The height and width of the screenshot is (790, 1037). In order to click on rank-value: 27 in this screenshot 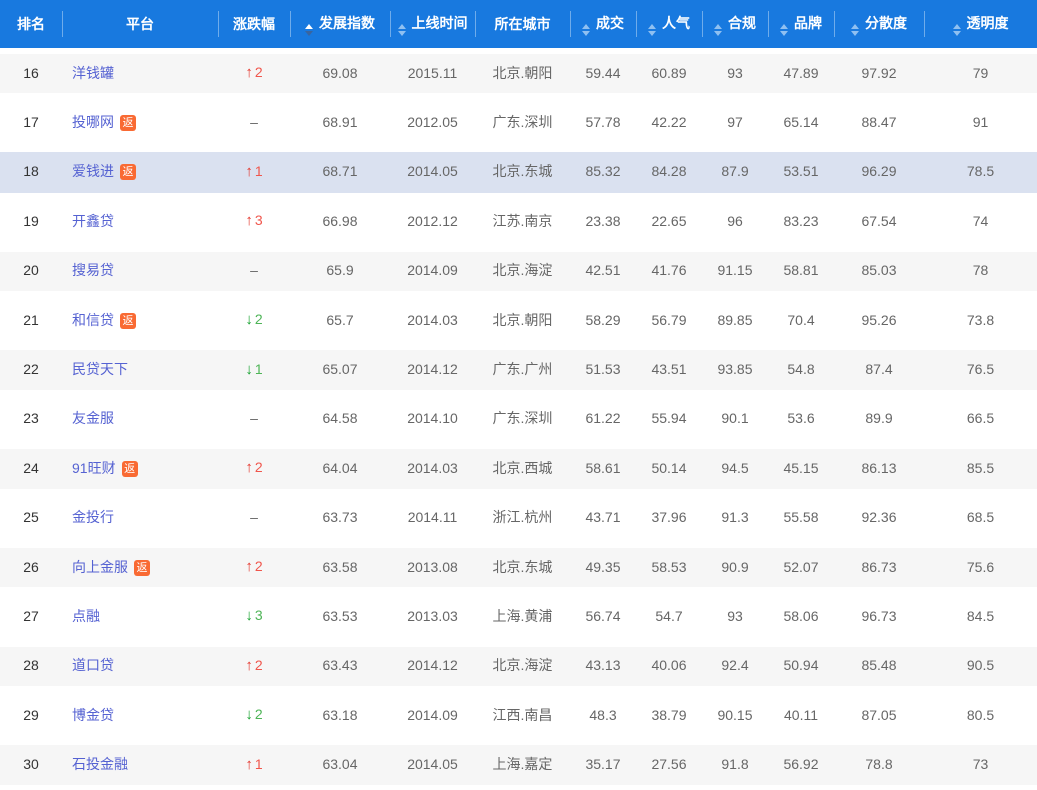, I will do `click(31, 615)`.